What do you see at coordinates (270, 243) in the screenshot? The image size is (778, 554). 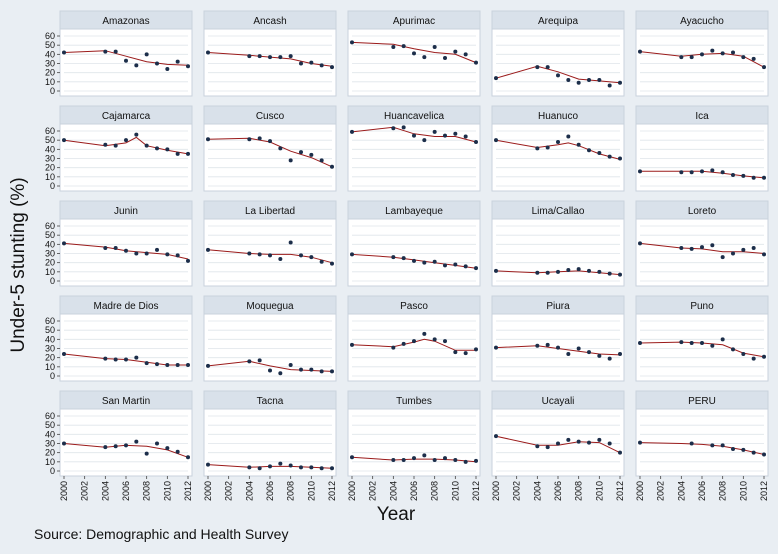 I see `panel-la-libertad: La Libertad` at bounding box center [270, 243].